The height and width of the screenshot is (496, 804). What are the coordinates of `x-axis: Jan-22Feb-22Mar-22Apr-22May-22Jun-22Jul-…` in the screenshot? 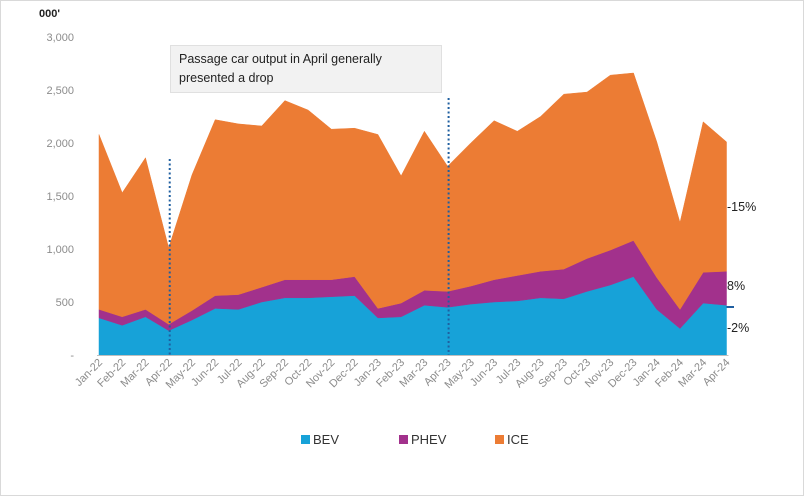 It's located at (403, 373).